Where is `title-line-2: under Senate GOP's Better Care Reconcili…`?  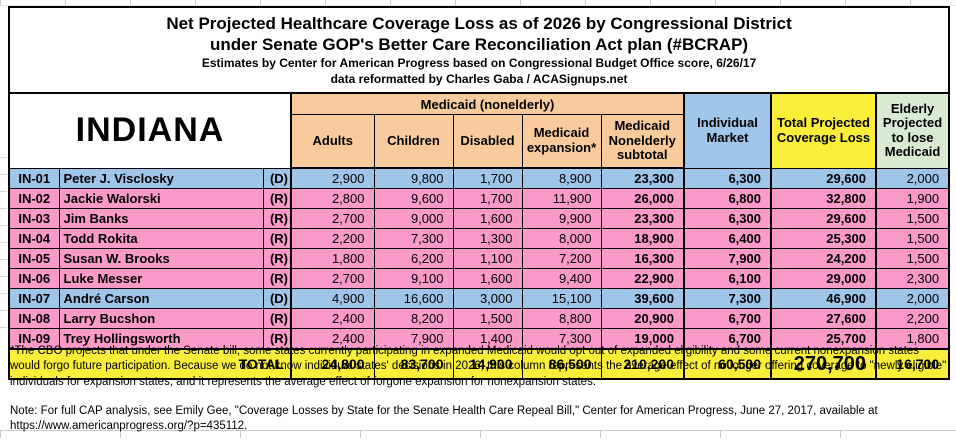 title-line-2: under Senate GOP's Better Care Reconcili… is located at coordinates (479, 45).